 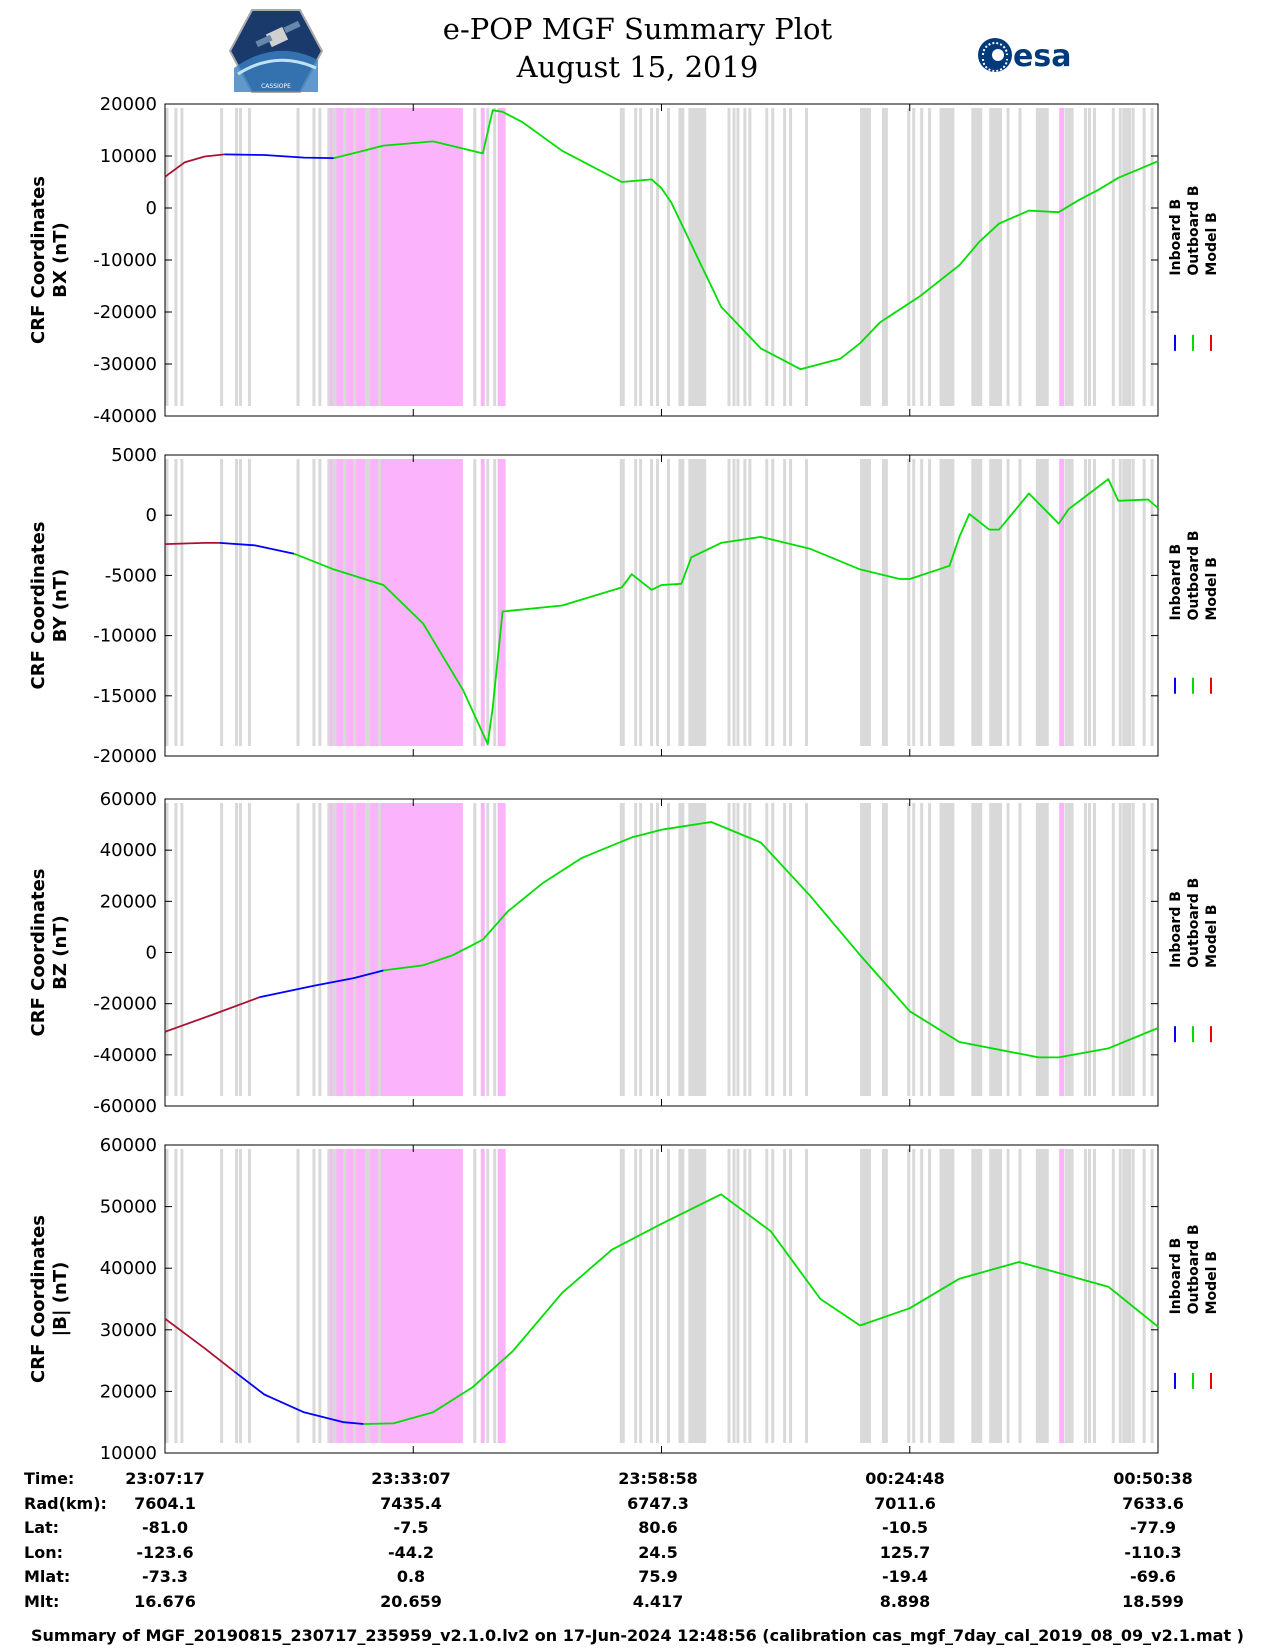 What do you see at coordinates (125, 416) in the screenshot?
I see `y-tick-label-6: -40000` at bounding box center [125, 416].